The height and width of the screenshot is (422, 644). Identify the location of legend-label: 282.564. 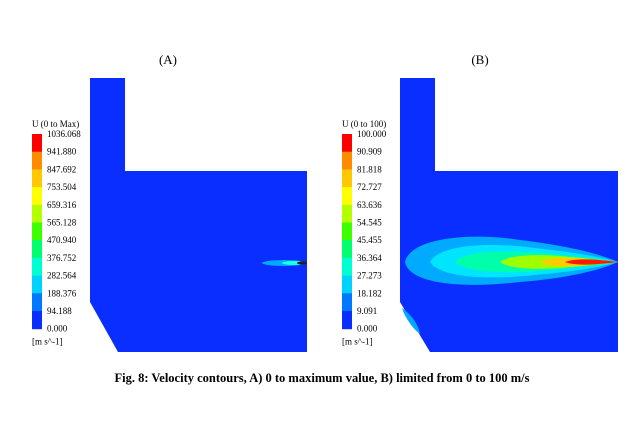
(62, 276).